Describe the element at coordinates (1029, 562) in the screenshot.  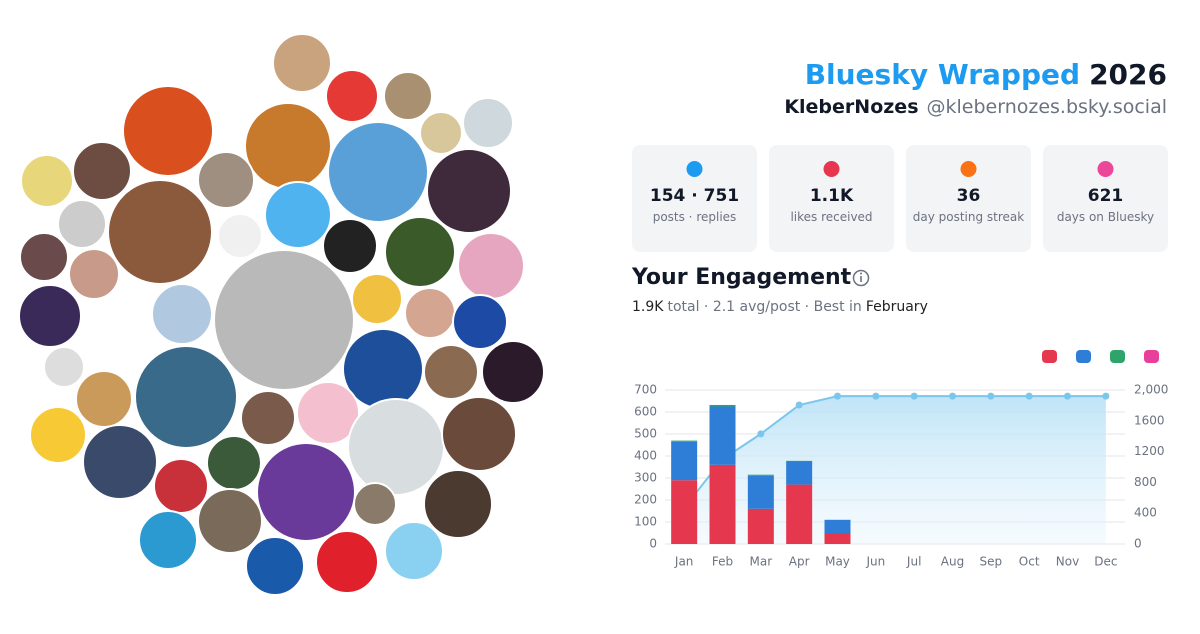
I see `x-tick-label: Oct` at that location.